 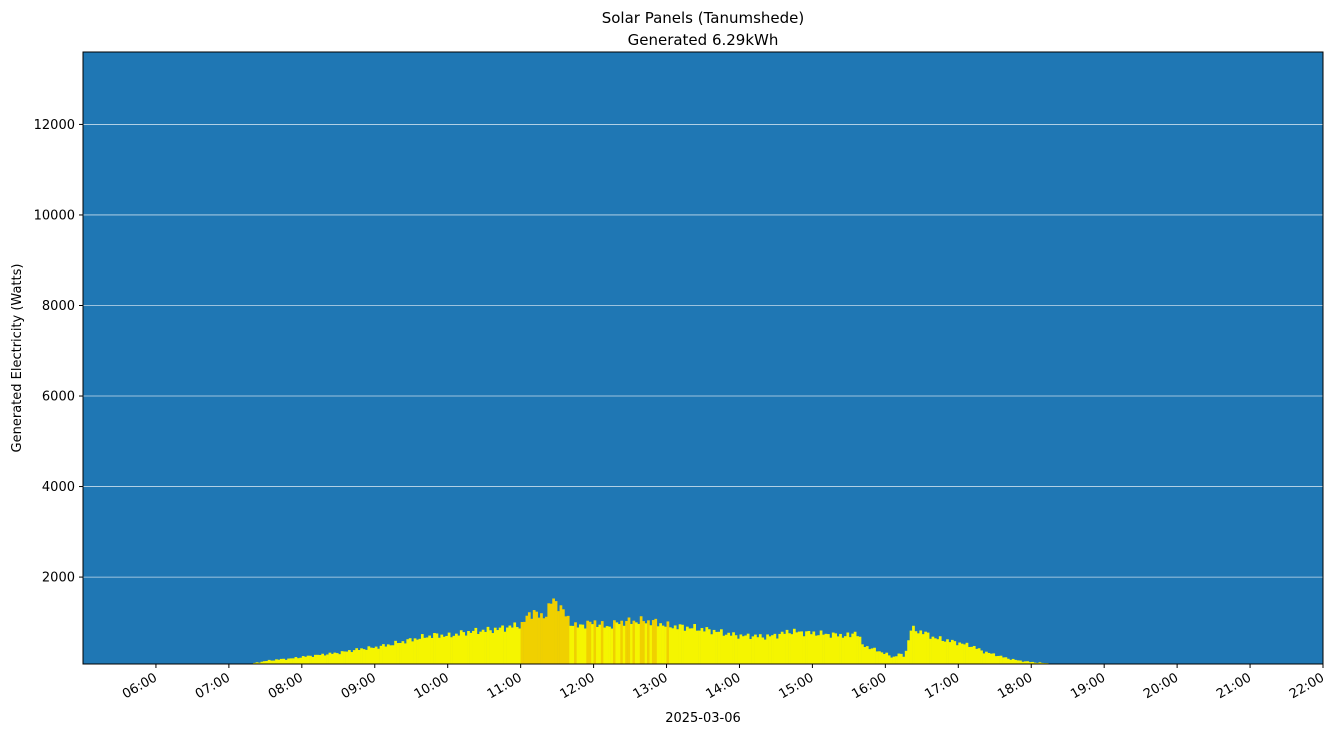 I want to click on y-tick-label: 12000, so click(x=54, y=125).